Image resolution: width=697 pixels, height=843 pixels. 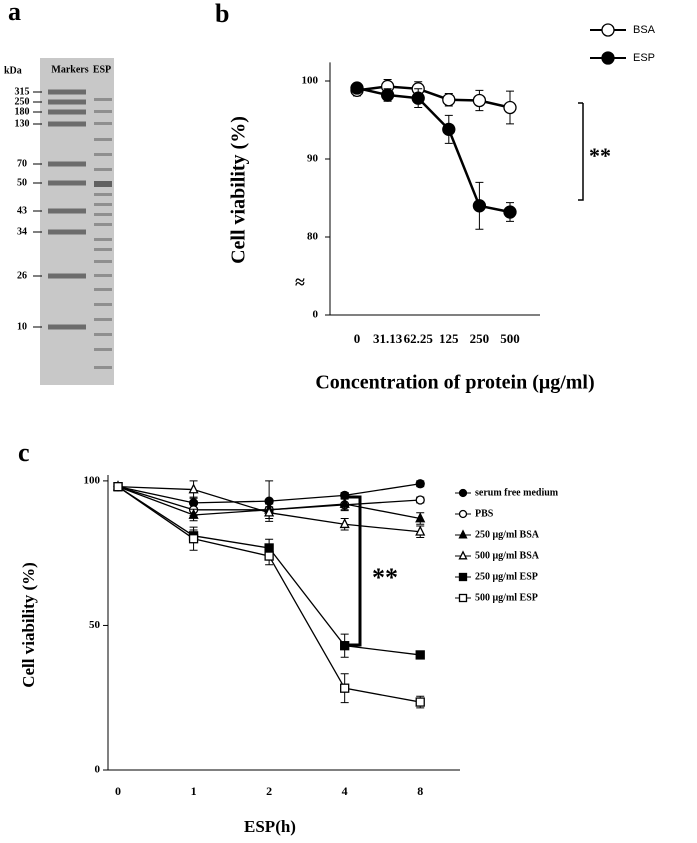 I want to click on lane-label: ESP, so click(x=102, y=69).